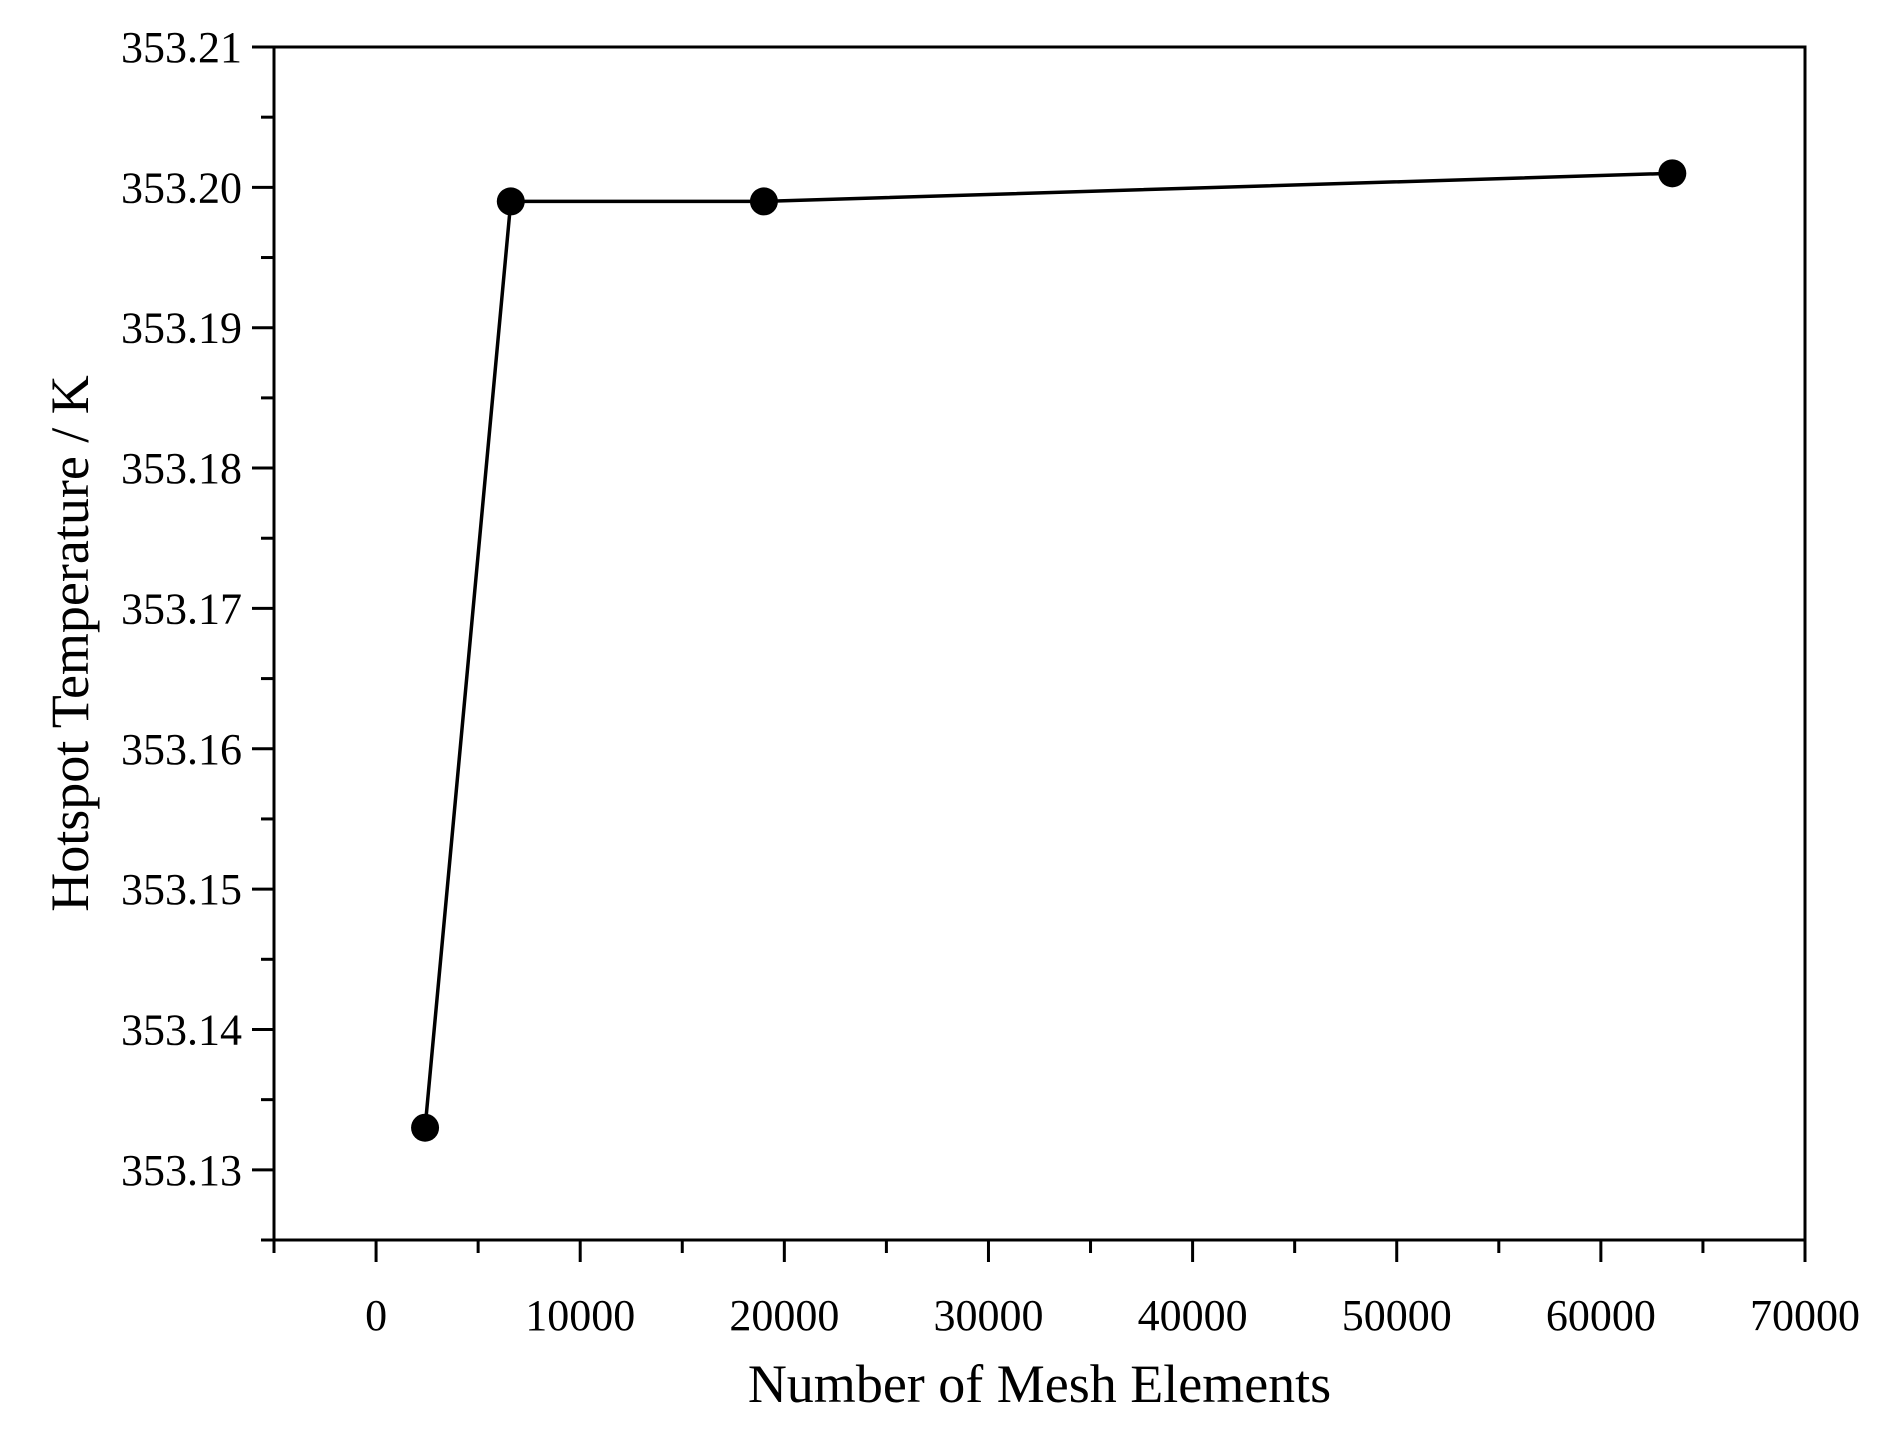 This screenshot has height=1436, width=1890. What do you see at coordinates (181, 328) in the screenshot?
I see `y-tick-label: 353.19` at bounding box center [181, 328].